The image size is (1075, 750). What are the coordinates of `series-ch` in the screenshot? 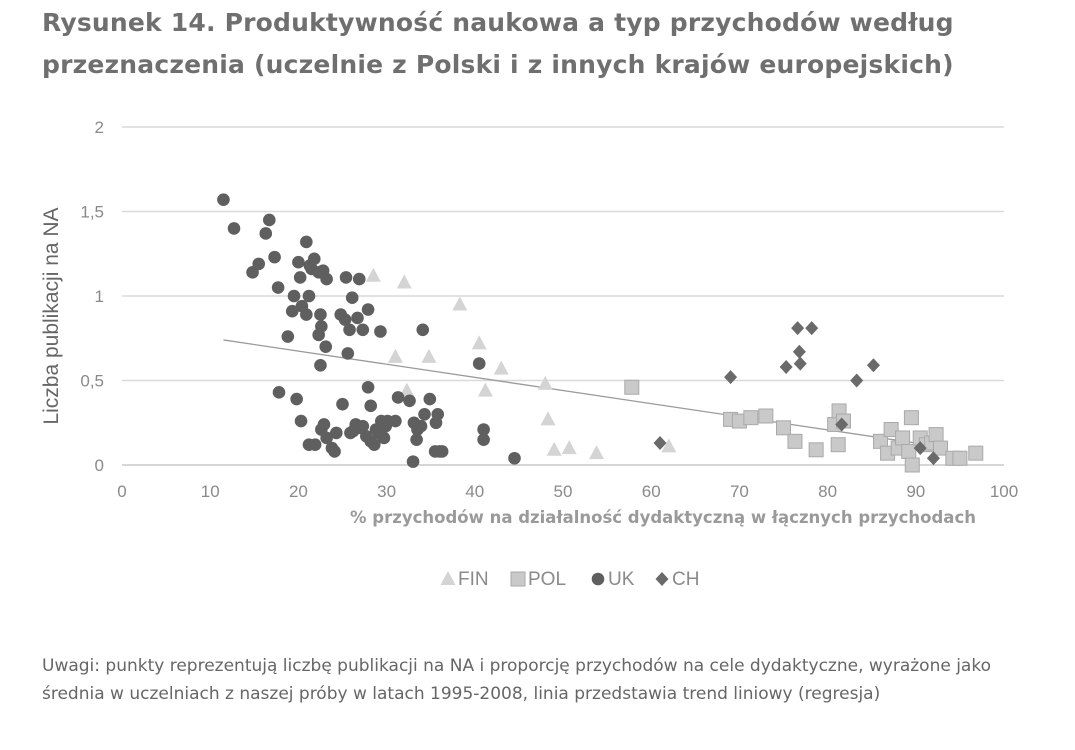 It's located at (796, 393).